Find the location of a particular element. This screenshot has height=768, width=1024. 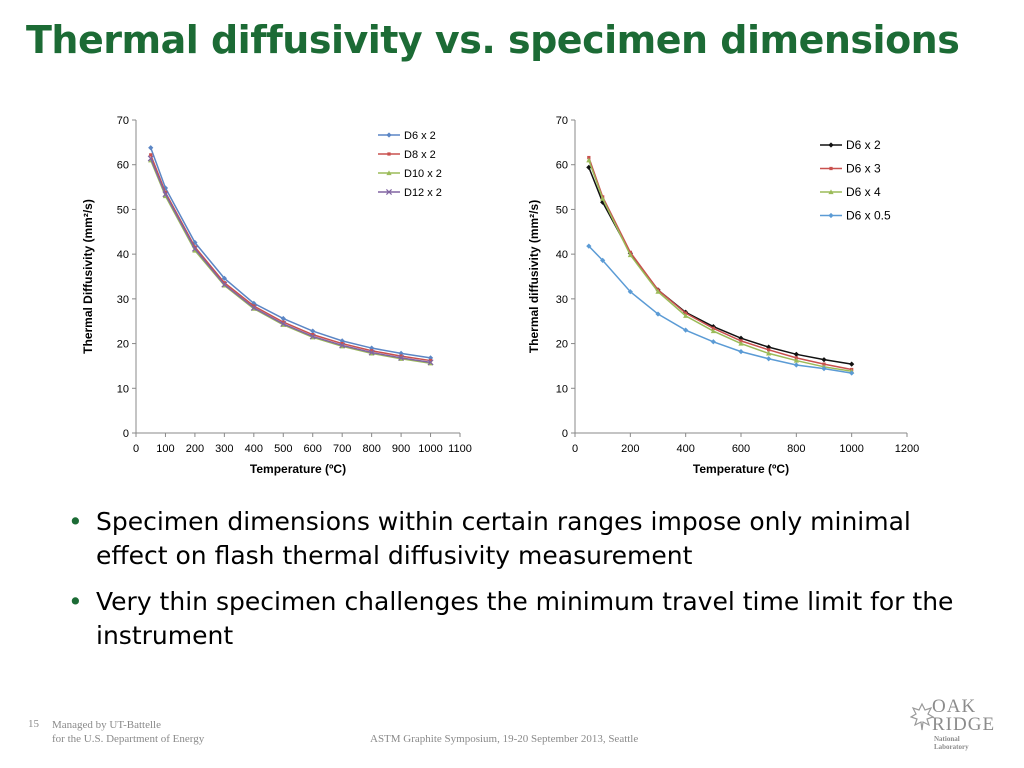

x-tick-label: 300 is located at coordinates (224, 449).